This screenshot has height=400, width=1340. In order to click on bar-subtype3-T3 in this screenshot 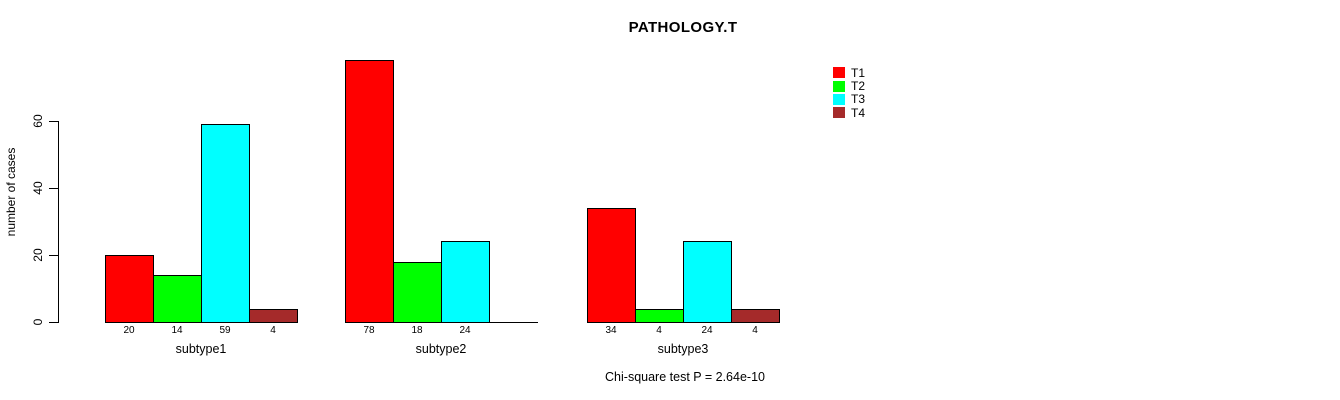, I will do `click(707, 282)`.